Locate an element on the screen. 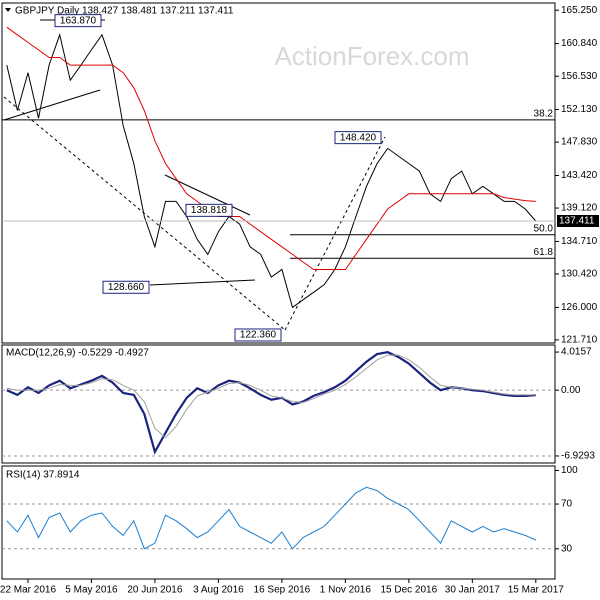 The height and width of the screenshot is (600, 600). y-tick-label: 121.710 is located at coordinates (579, 340).